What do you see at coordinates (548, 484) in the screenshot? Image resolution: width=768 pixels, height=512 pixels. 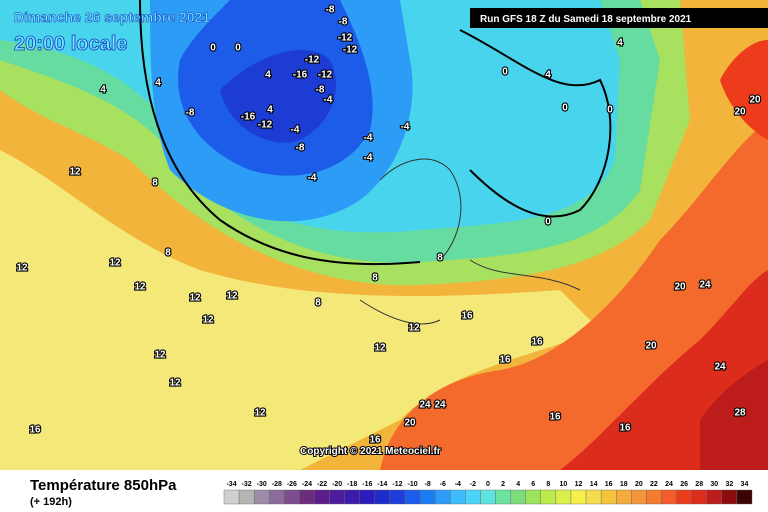 I see `scale-label: 8` at bounding box center [548, 484].